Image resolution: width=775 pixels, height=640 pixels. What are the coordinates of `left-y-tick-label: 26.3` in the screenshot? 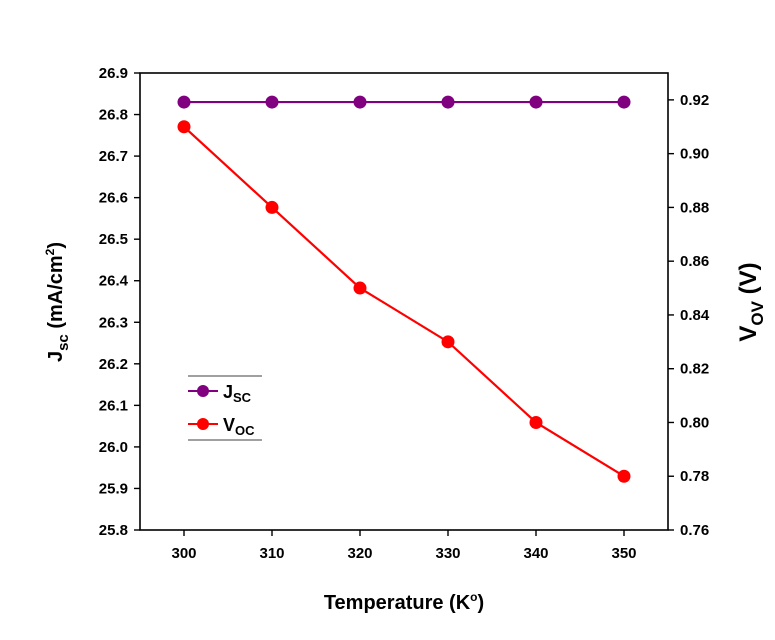 It's located at (113, 322).